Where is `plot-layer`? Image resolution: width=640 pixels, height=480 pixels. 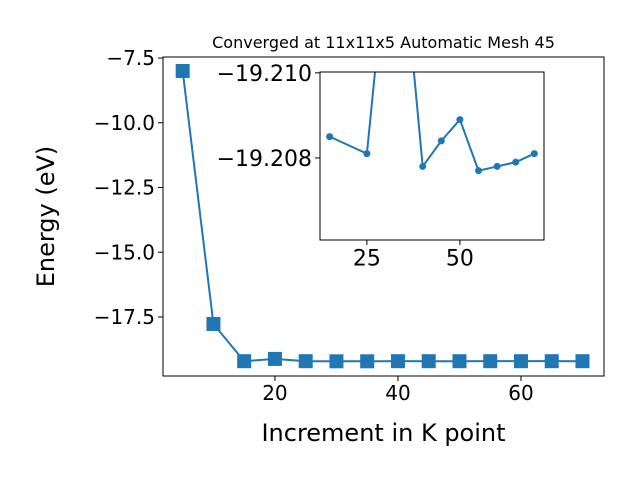 plot-layer is located at coordinates (432, 123).